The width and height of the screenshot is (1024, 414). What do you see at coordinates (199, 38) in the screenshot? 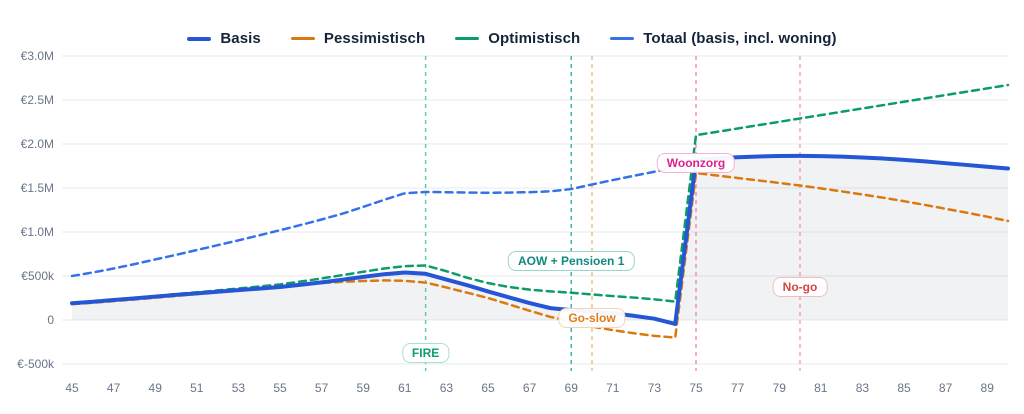
I see `legend-swatch-basis` at bounding box center [199, 38].